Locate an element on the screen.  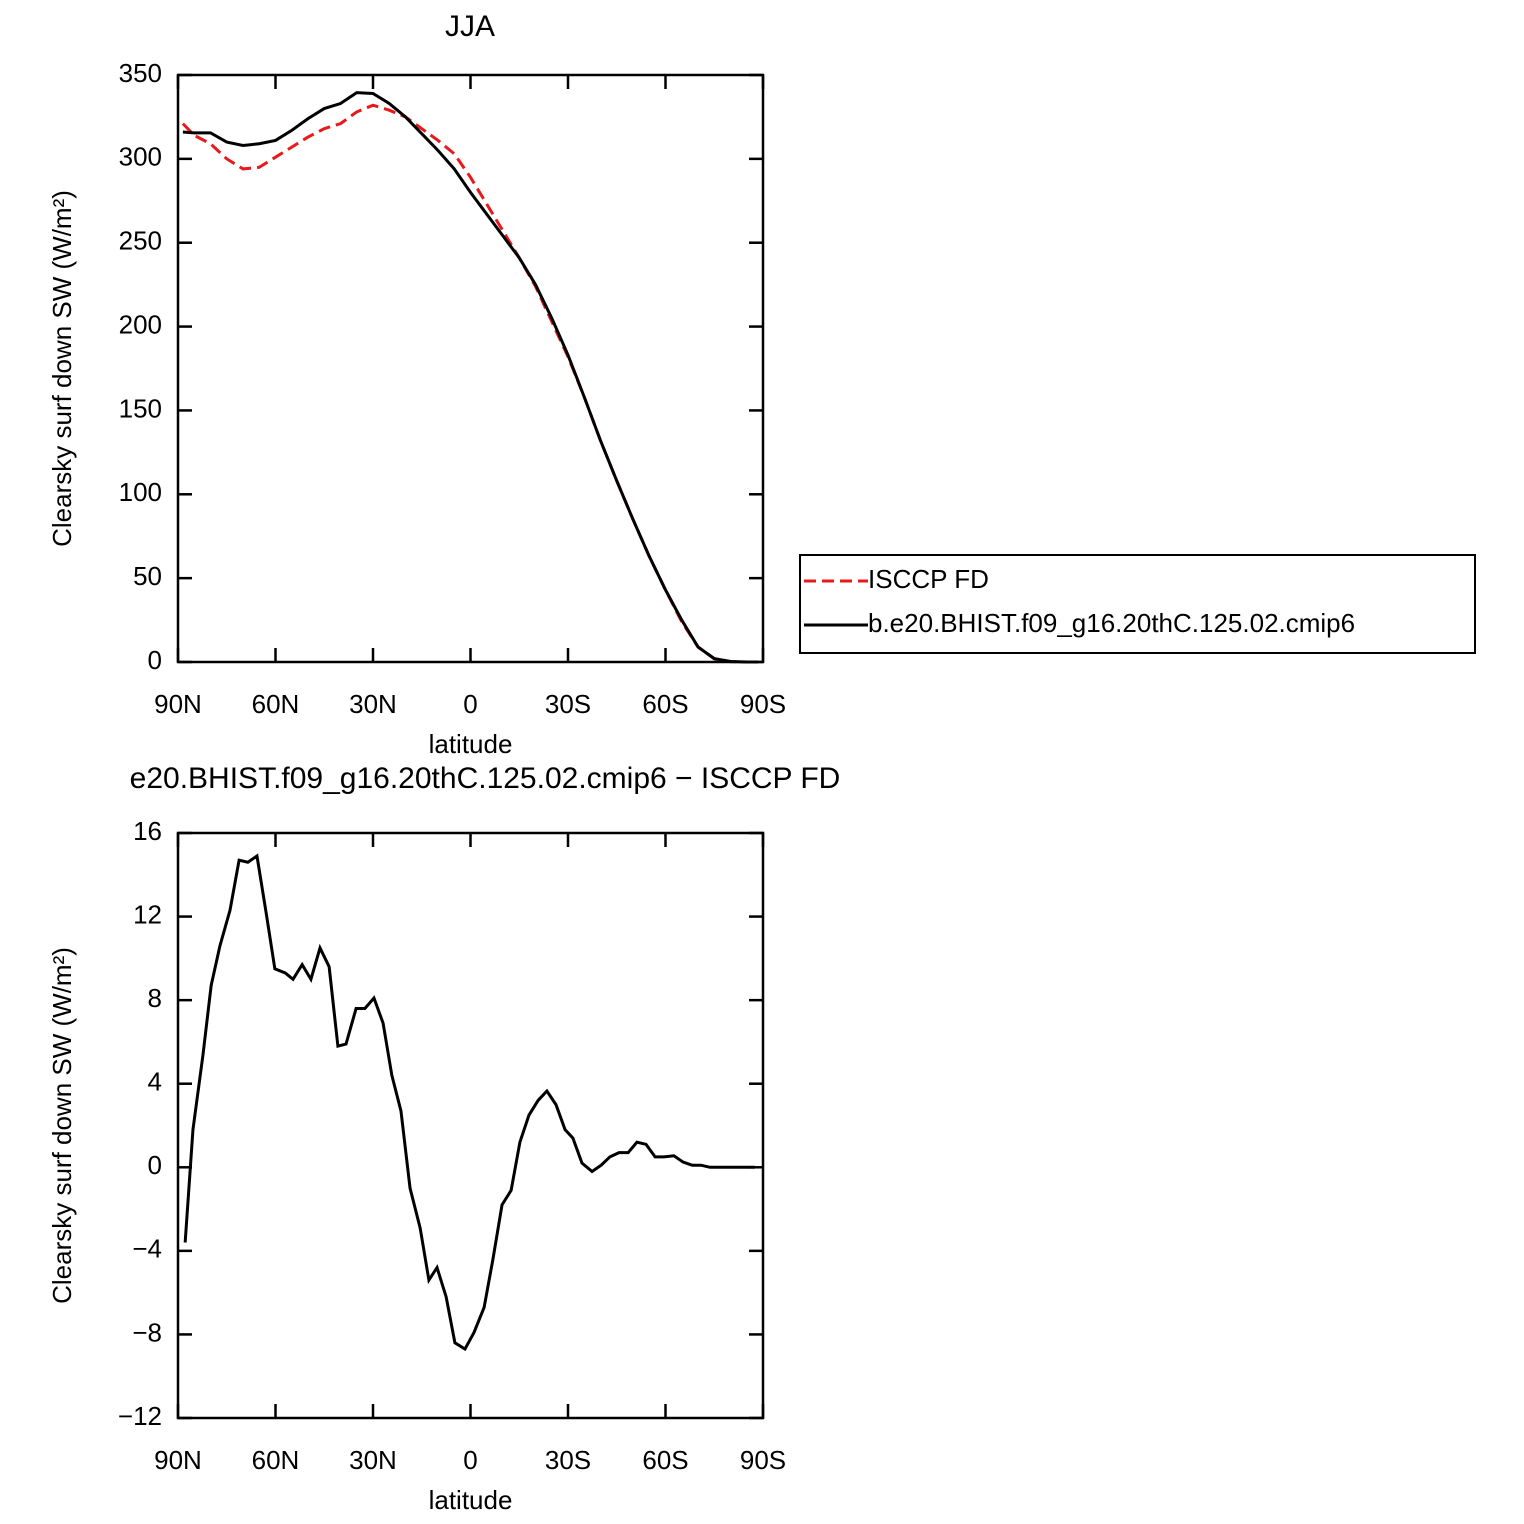
legend-label: ISCCP FD is located at coordinates (928, 579).